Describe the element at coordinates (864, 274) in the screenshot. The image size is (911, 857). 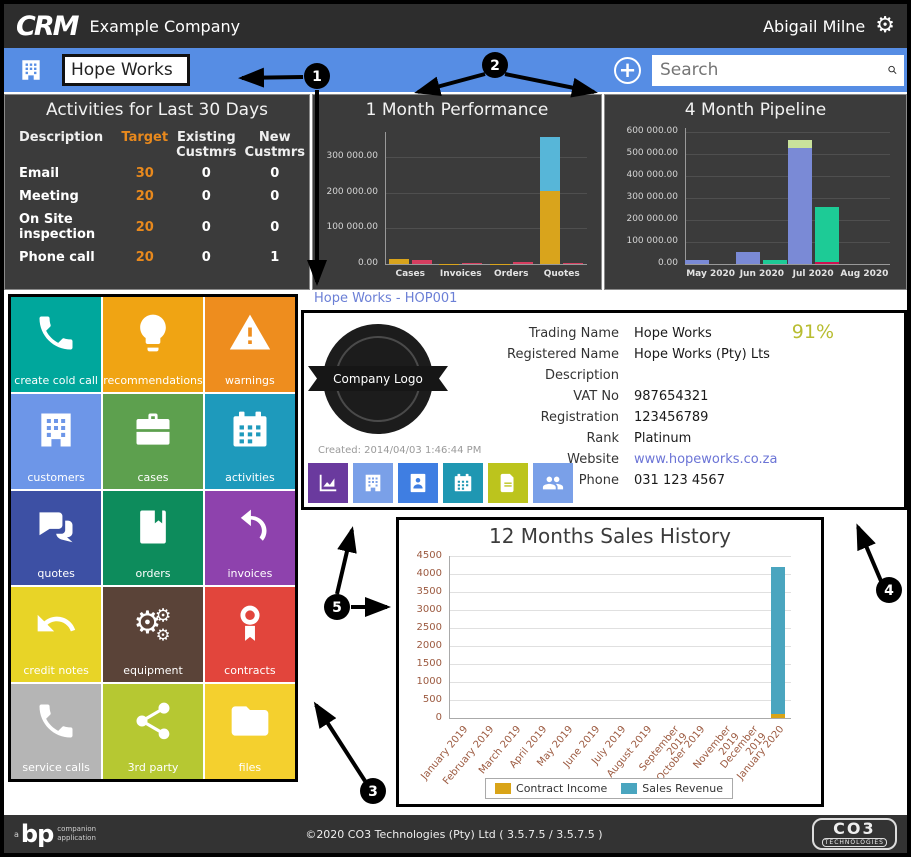
I see `x-axis-label: Aug 2020` at that location.